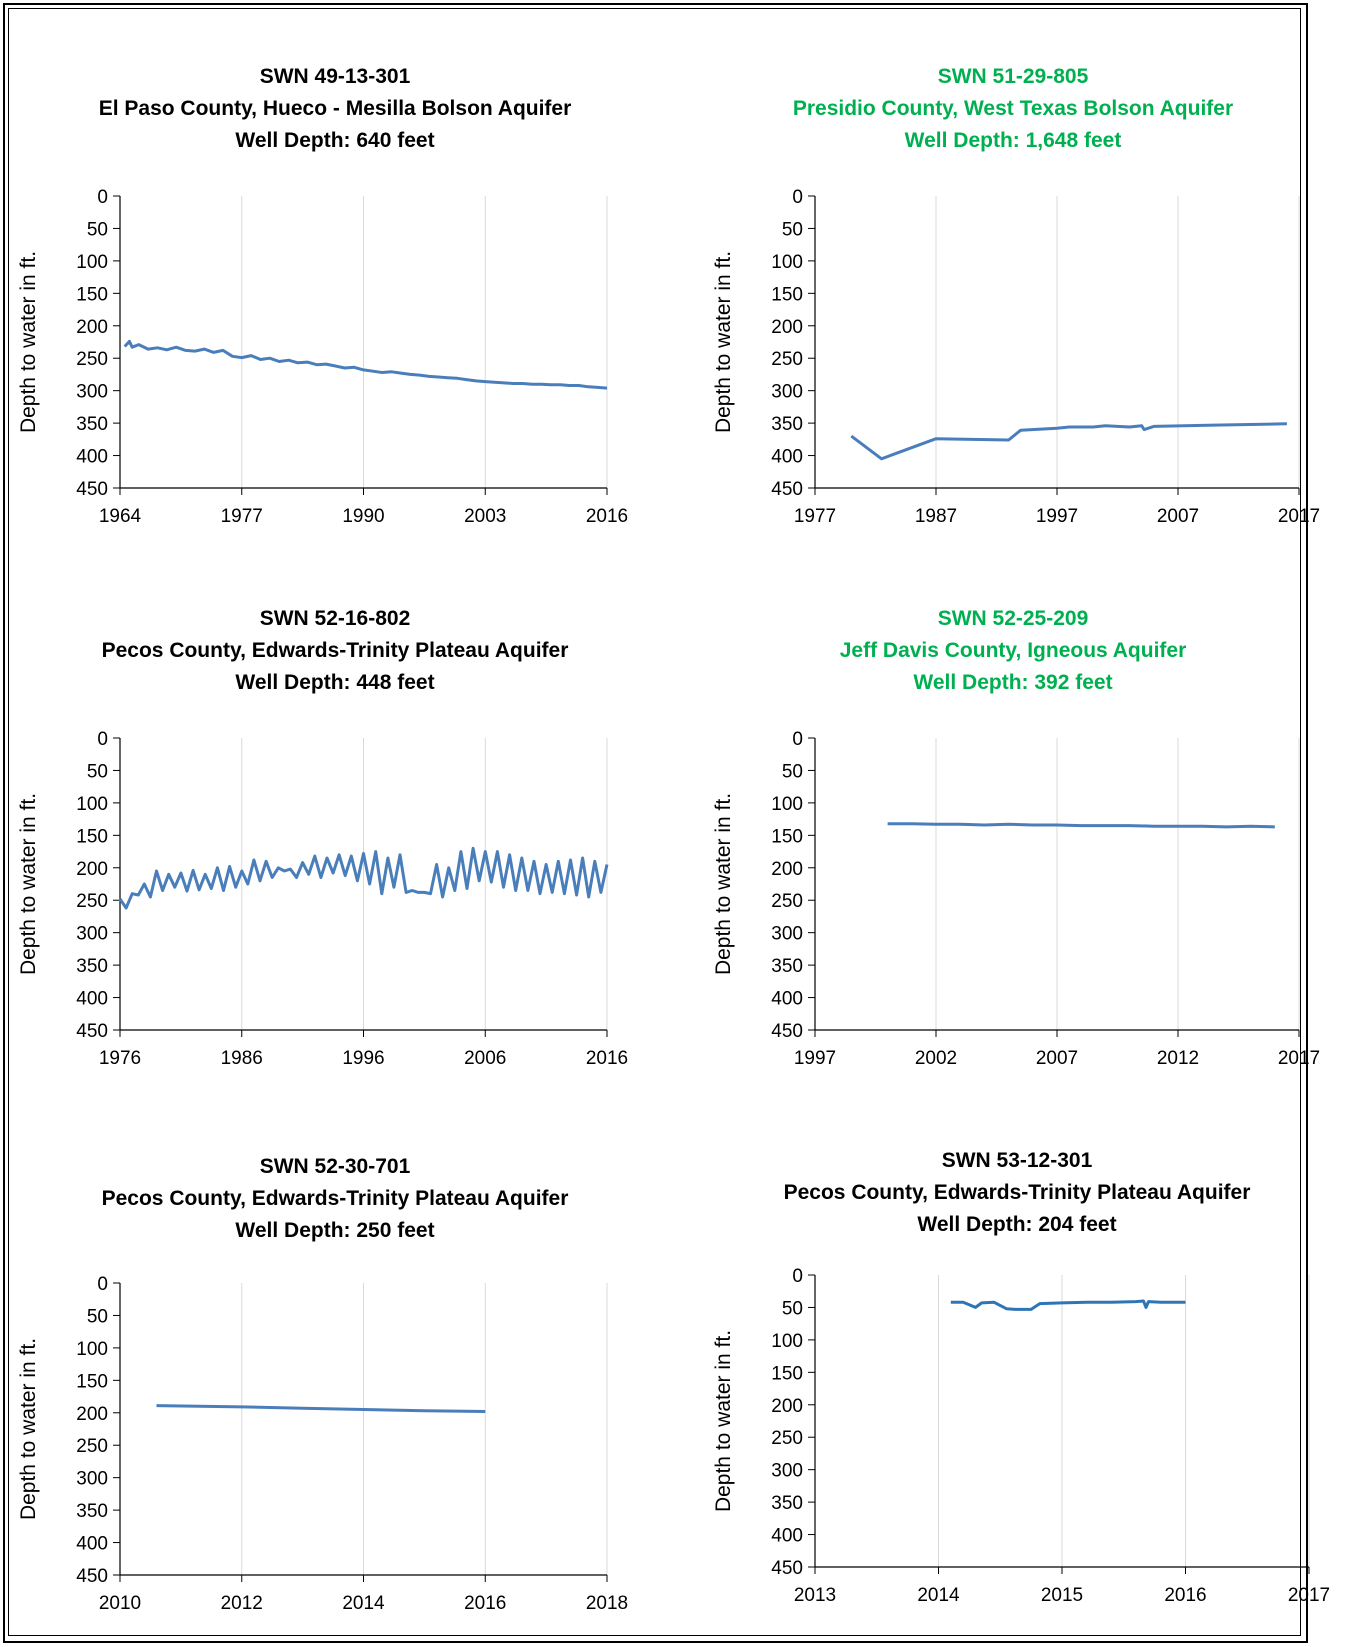 This screenshot has height=1647, width=1372. I want to click on x-tick-label: 2013, so click(815, 1595).